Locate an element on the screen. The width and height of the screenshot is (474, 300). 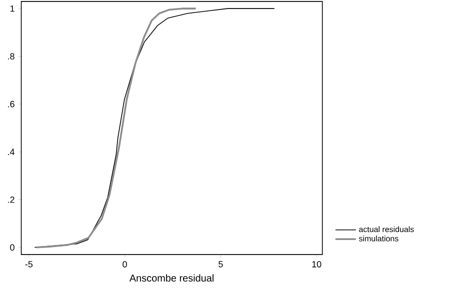
y-tick-label: .4 is located at coordinates (11, 151).